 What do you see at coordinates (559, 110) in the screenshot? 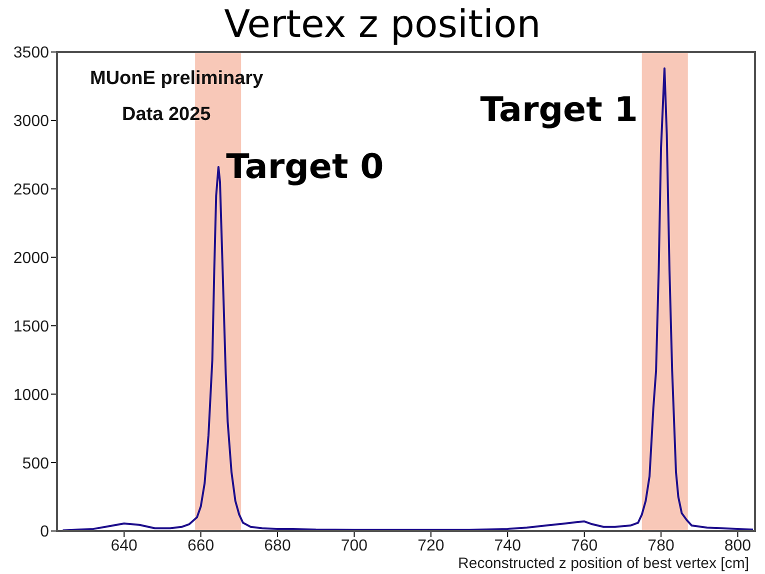
I see `band-label: Target 1` at bounding box center [559, 110].